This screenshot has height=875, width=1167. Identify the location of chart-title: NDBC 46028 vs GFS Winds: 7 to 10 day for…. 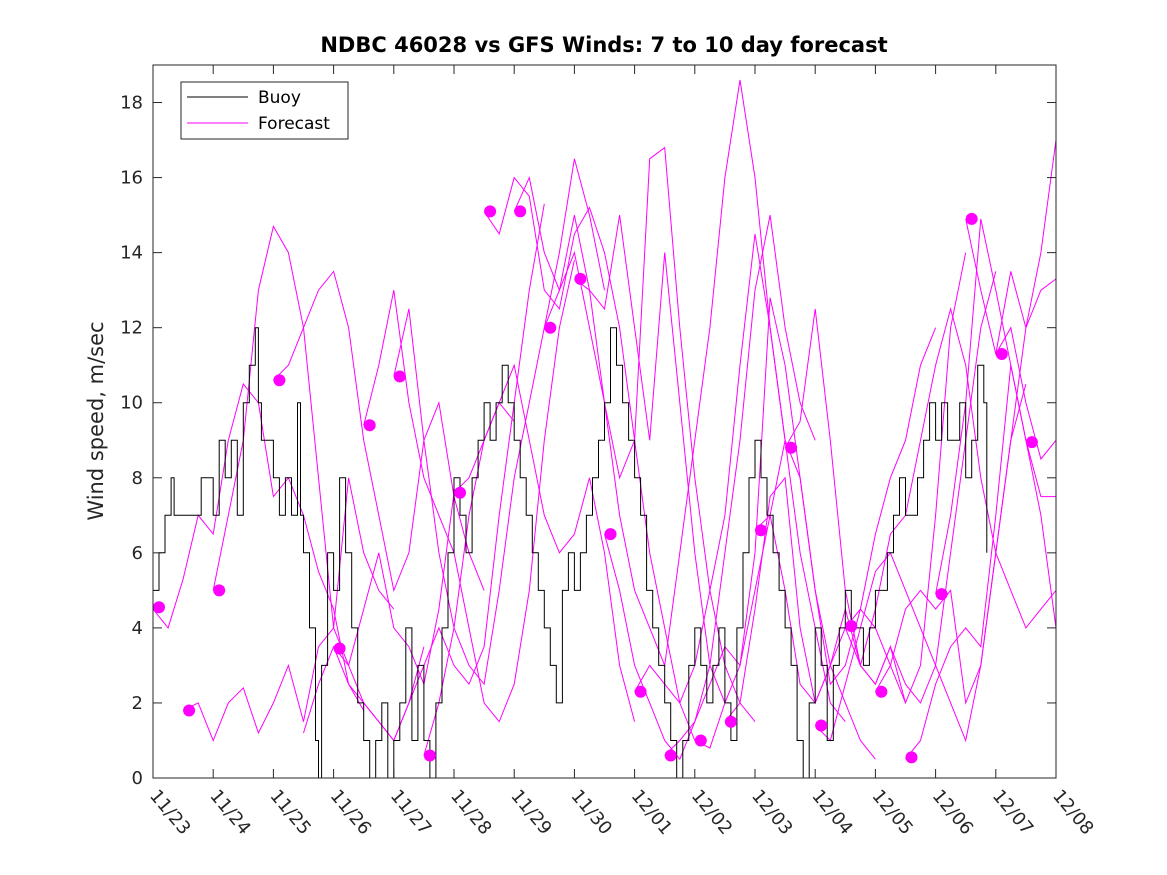
(603, 45).